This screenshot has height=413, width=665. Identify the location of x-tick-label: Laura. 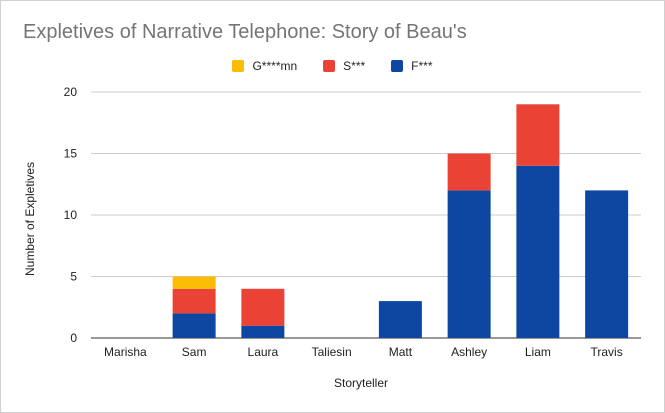
(263, 352).